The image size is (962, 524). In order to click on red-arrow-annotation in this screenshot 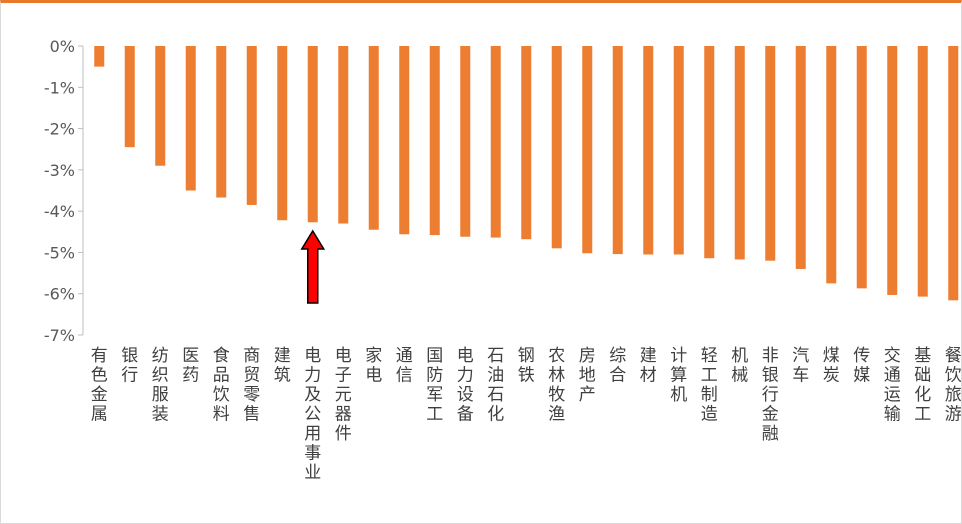, I will do `click(313, 266)`.